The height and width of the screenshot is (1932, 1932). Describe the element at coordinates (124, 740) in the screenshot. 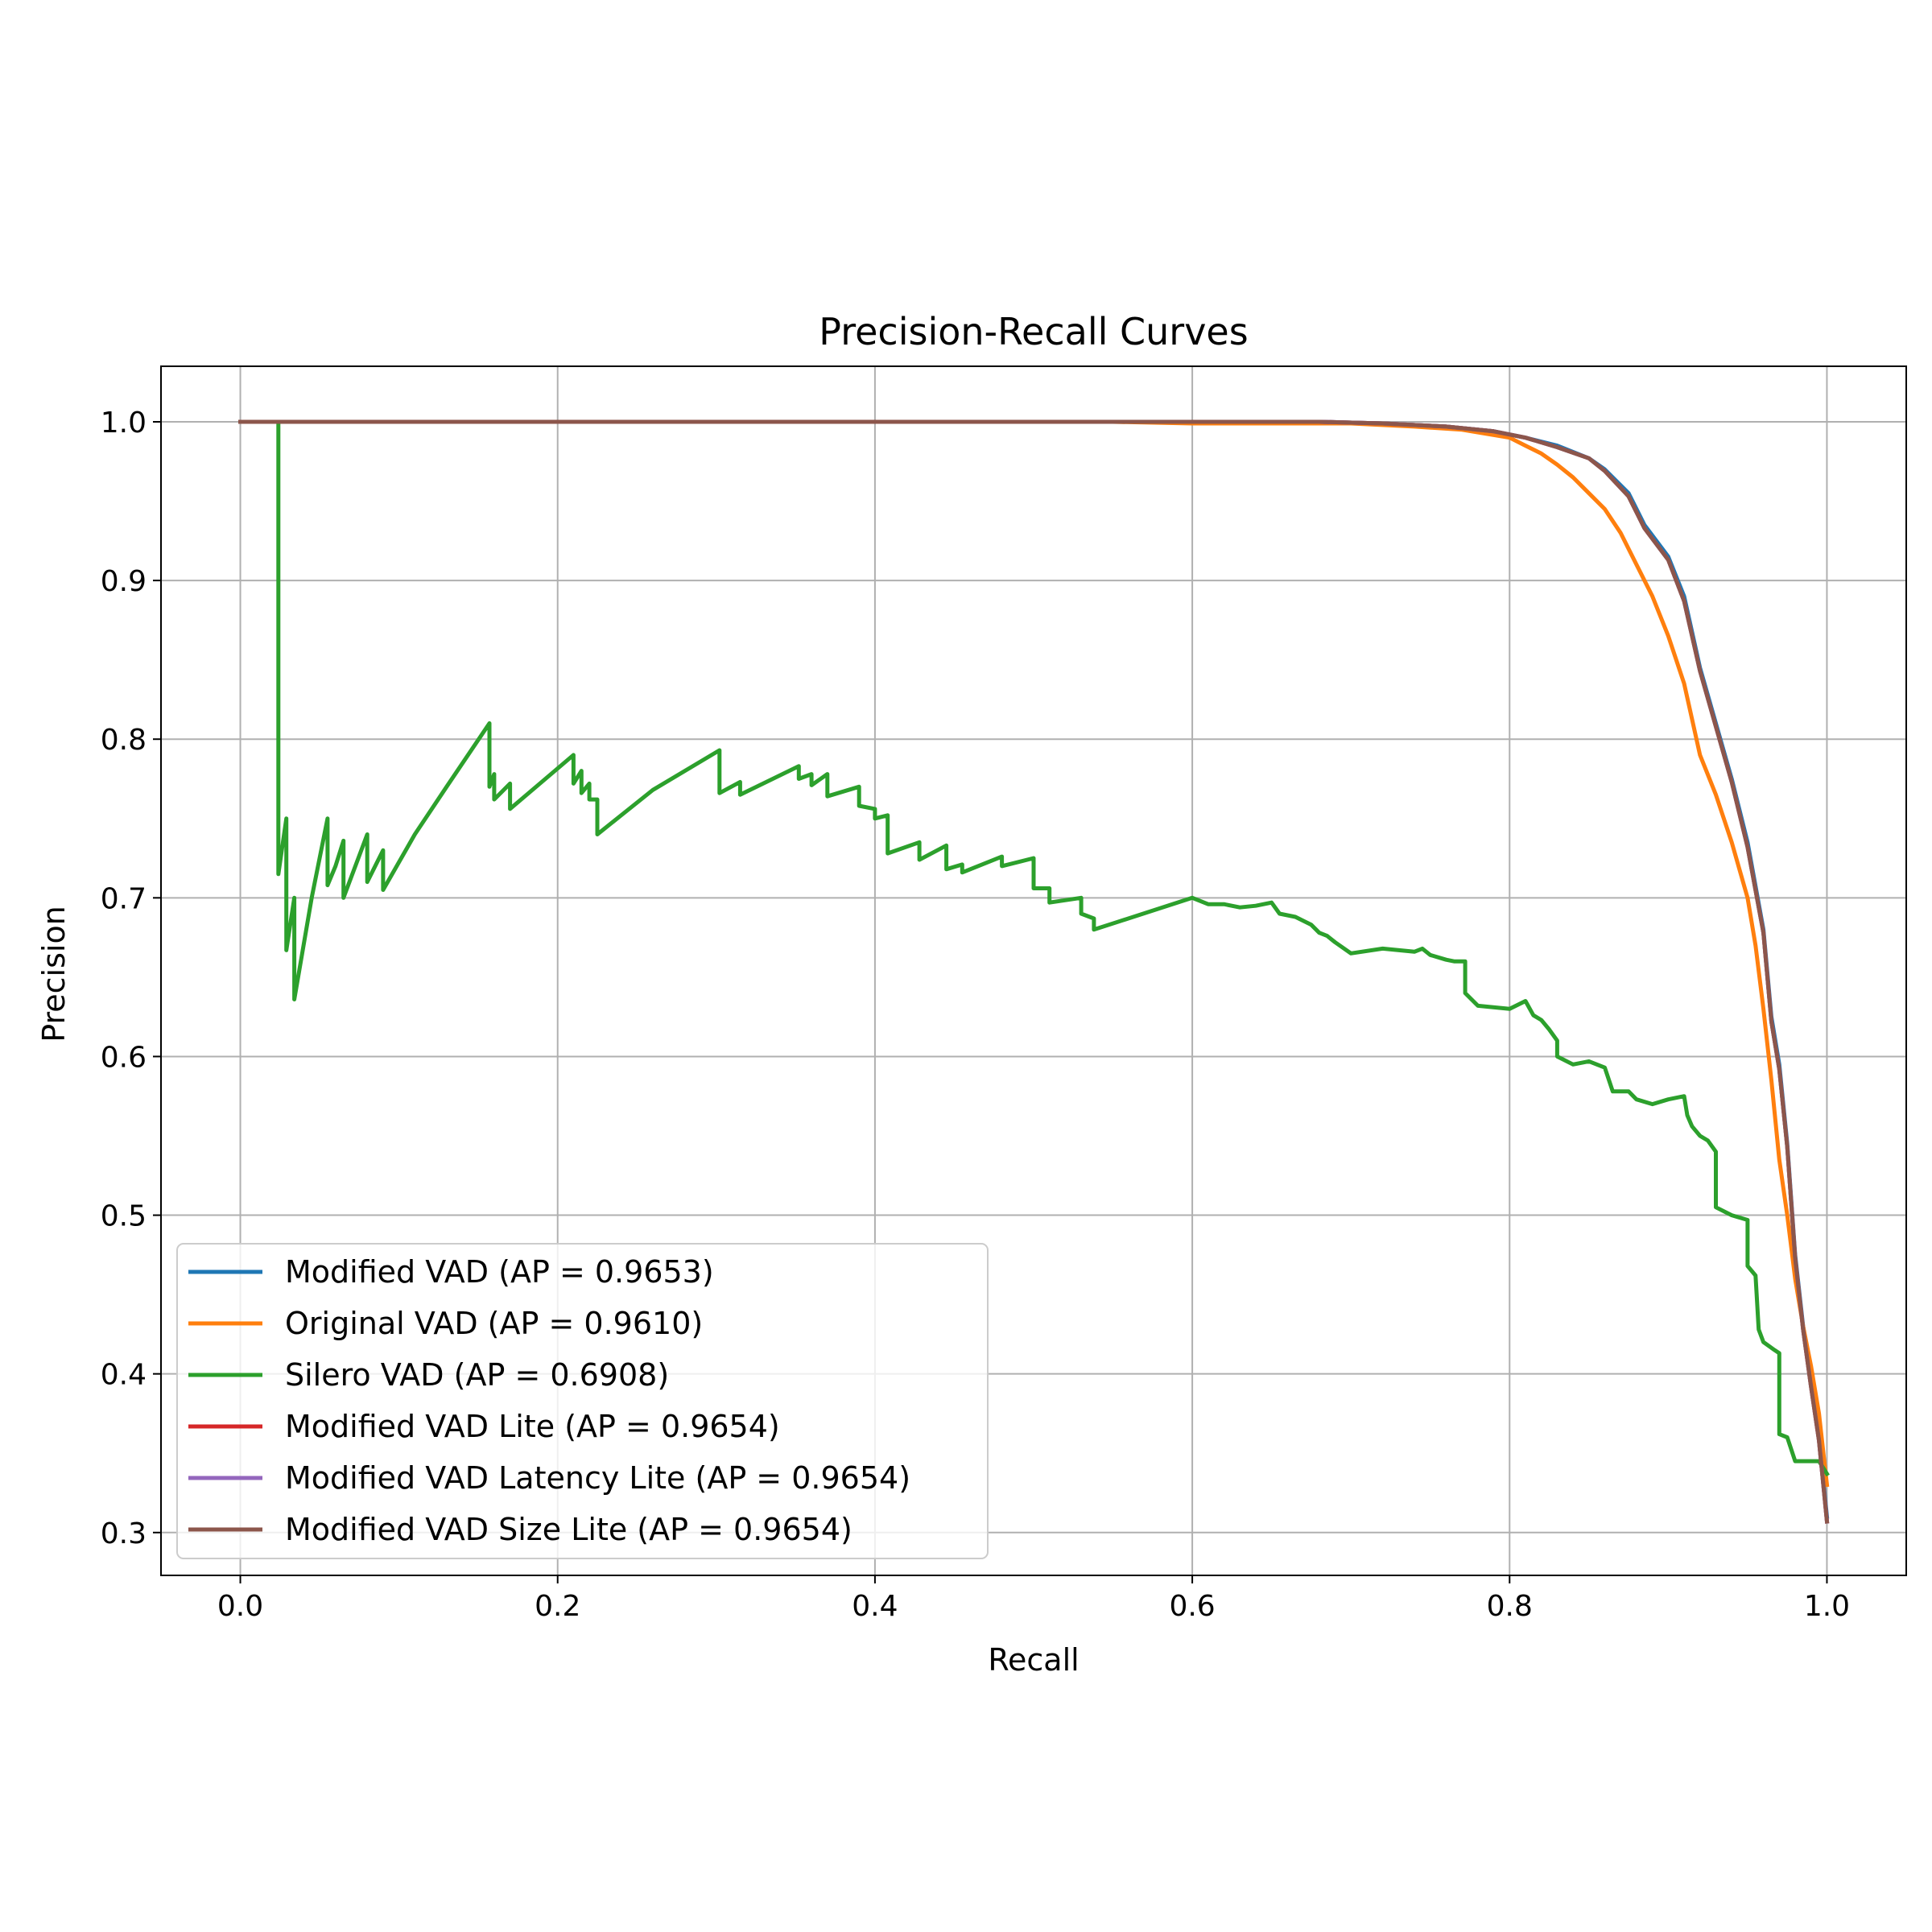

I see `y-tick-label: 0.8` at that location.